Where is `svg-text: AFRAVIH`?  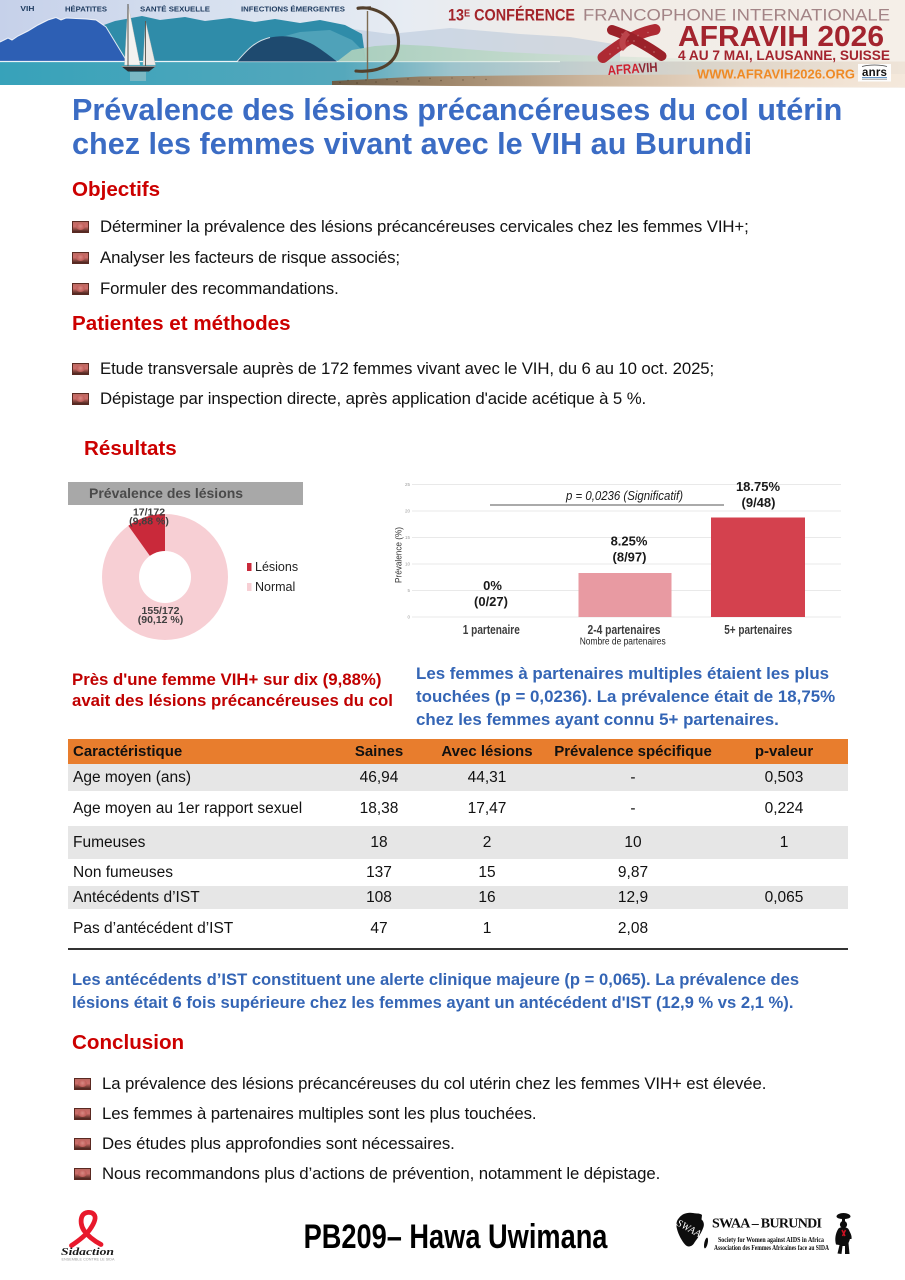 svg-text: AFRAVIH is located at coordinates (632, 69).